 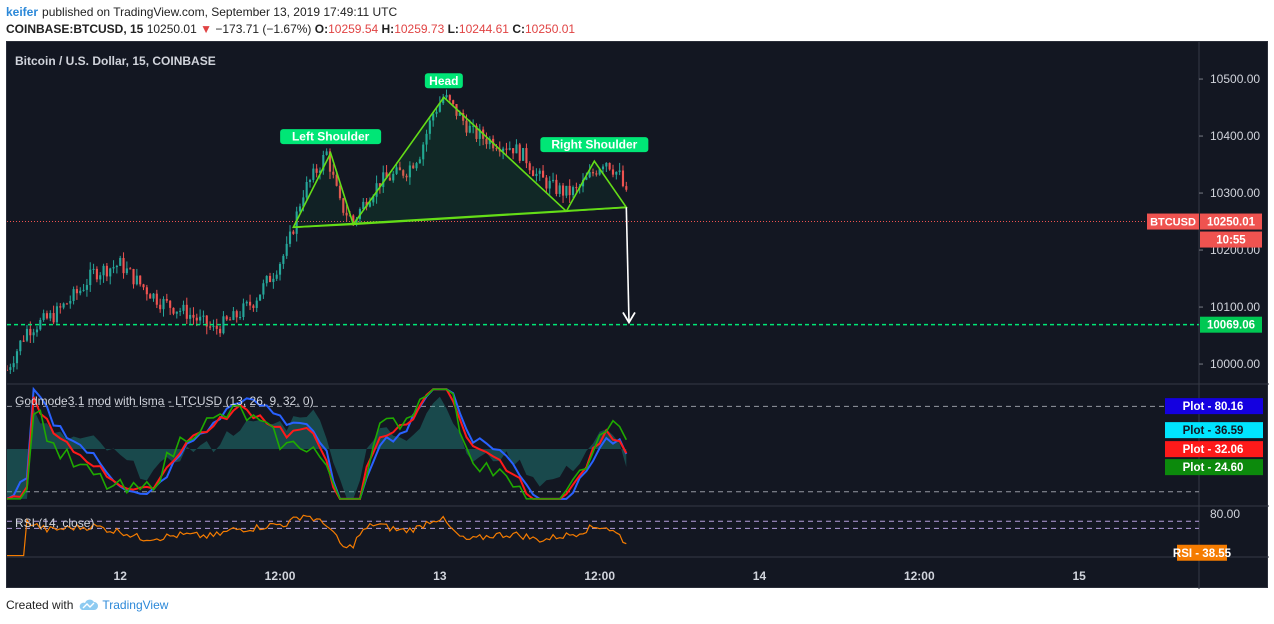 What do you see at coordinates (1231, 324) in the screenshot?
I see `level-price-tag: 10069.06` at bounding box center [1231, 324].